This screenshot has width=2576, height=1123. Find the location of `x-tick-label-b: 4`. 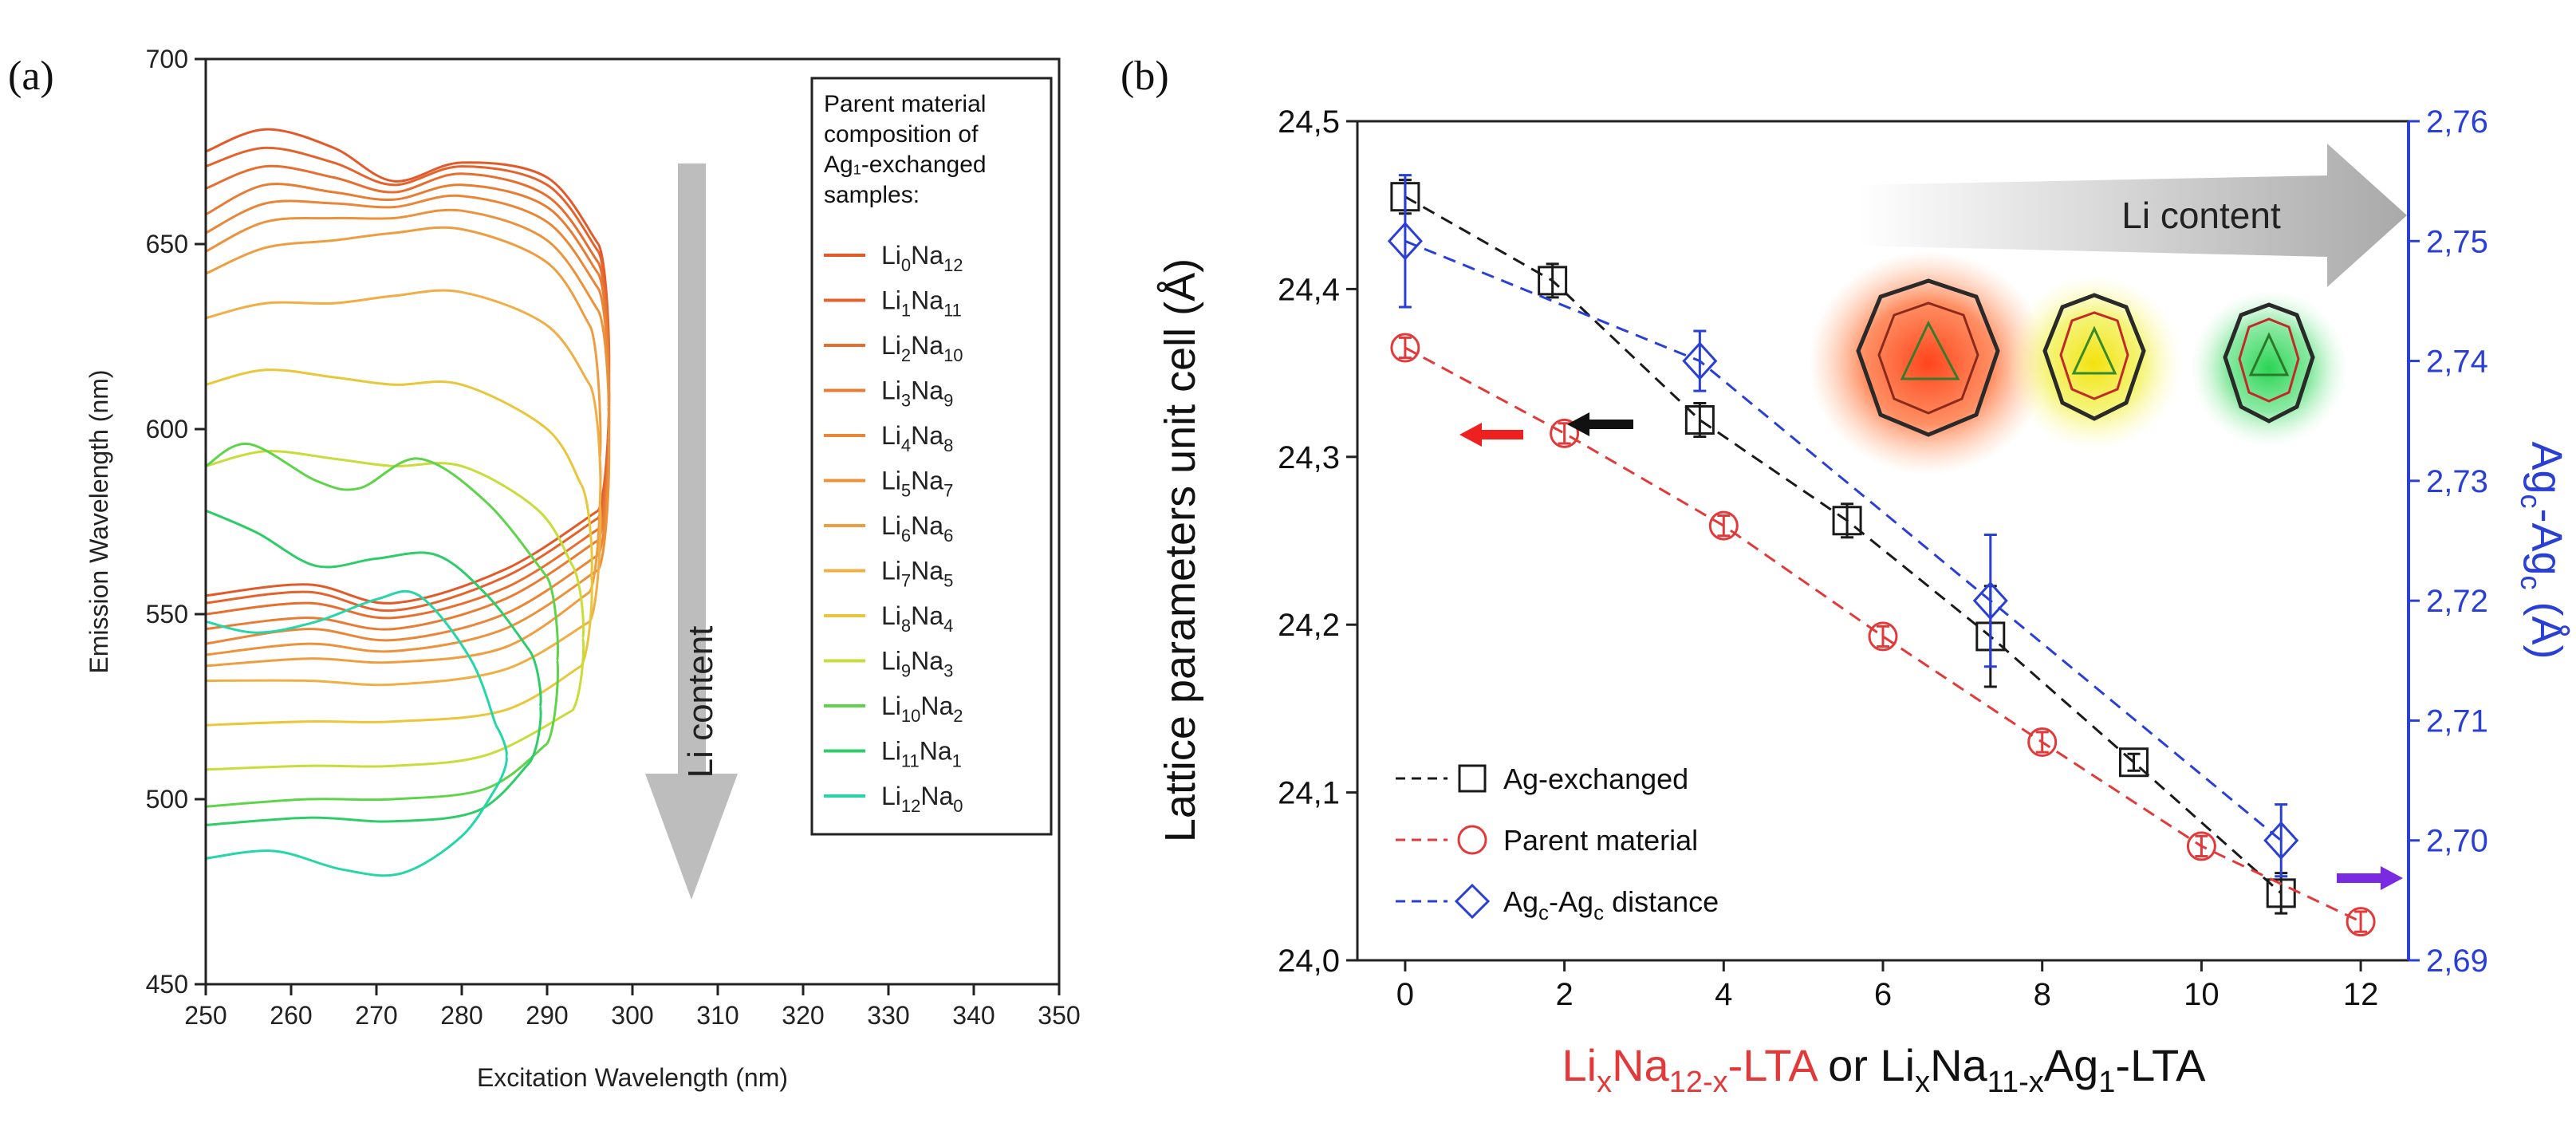

x-tick-label-b: 4 is located at coordinates (1723, 994).